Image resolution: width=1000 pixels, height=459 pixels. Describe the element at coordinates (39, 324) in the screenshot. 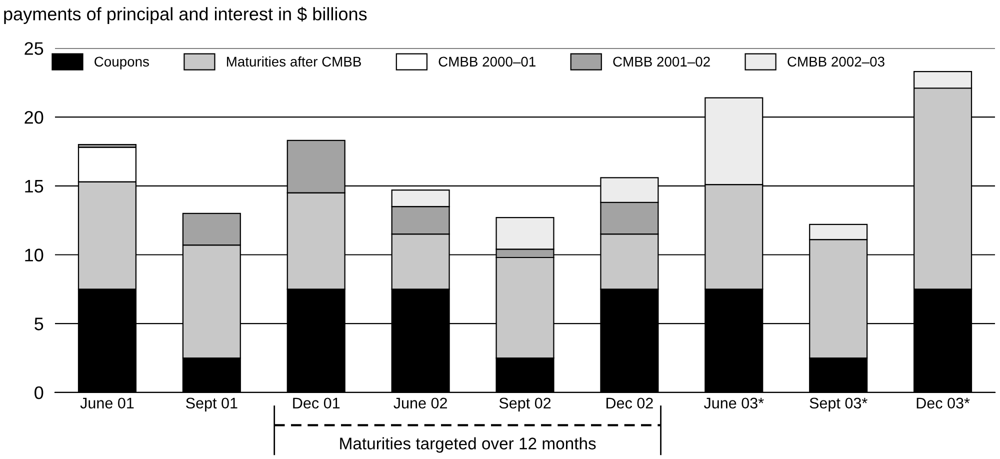

I see `y-tick-label: 5` at that location.